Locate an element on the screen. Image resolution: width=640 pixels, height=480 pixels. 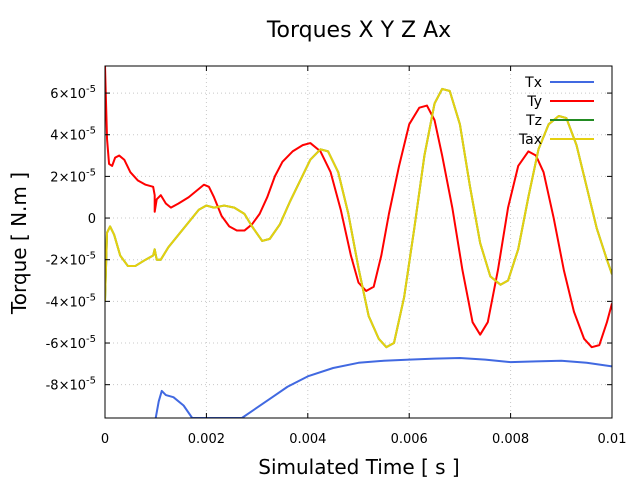
x-axis-label: Simulated Time [ s ] is located at coordinates (358, 467).